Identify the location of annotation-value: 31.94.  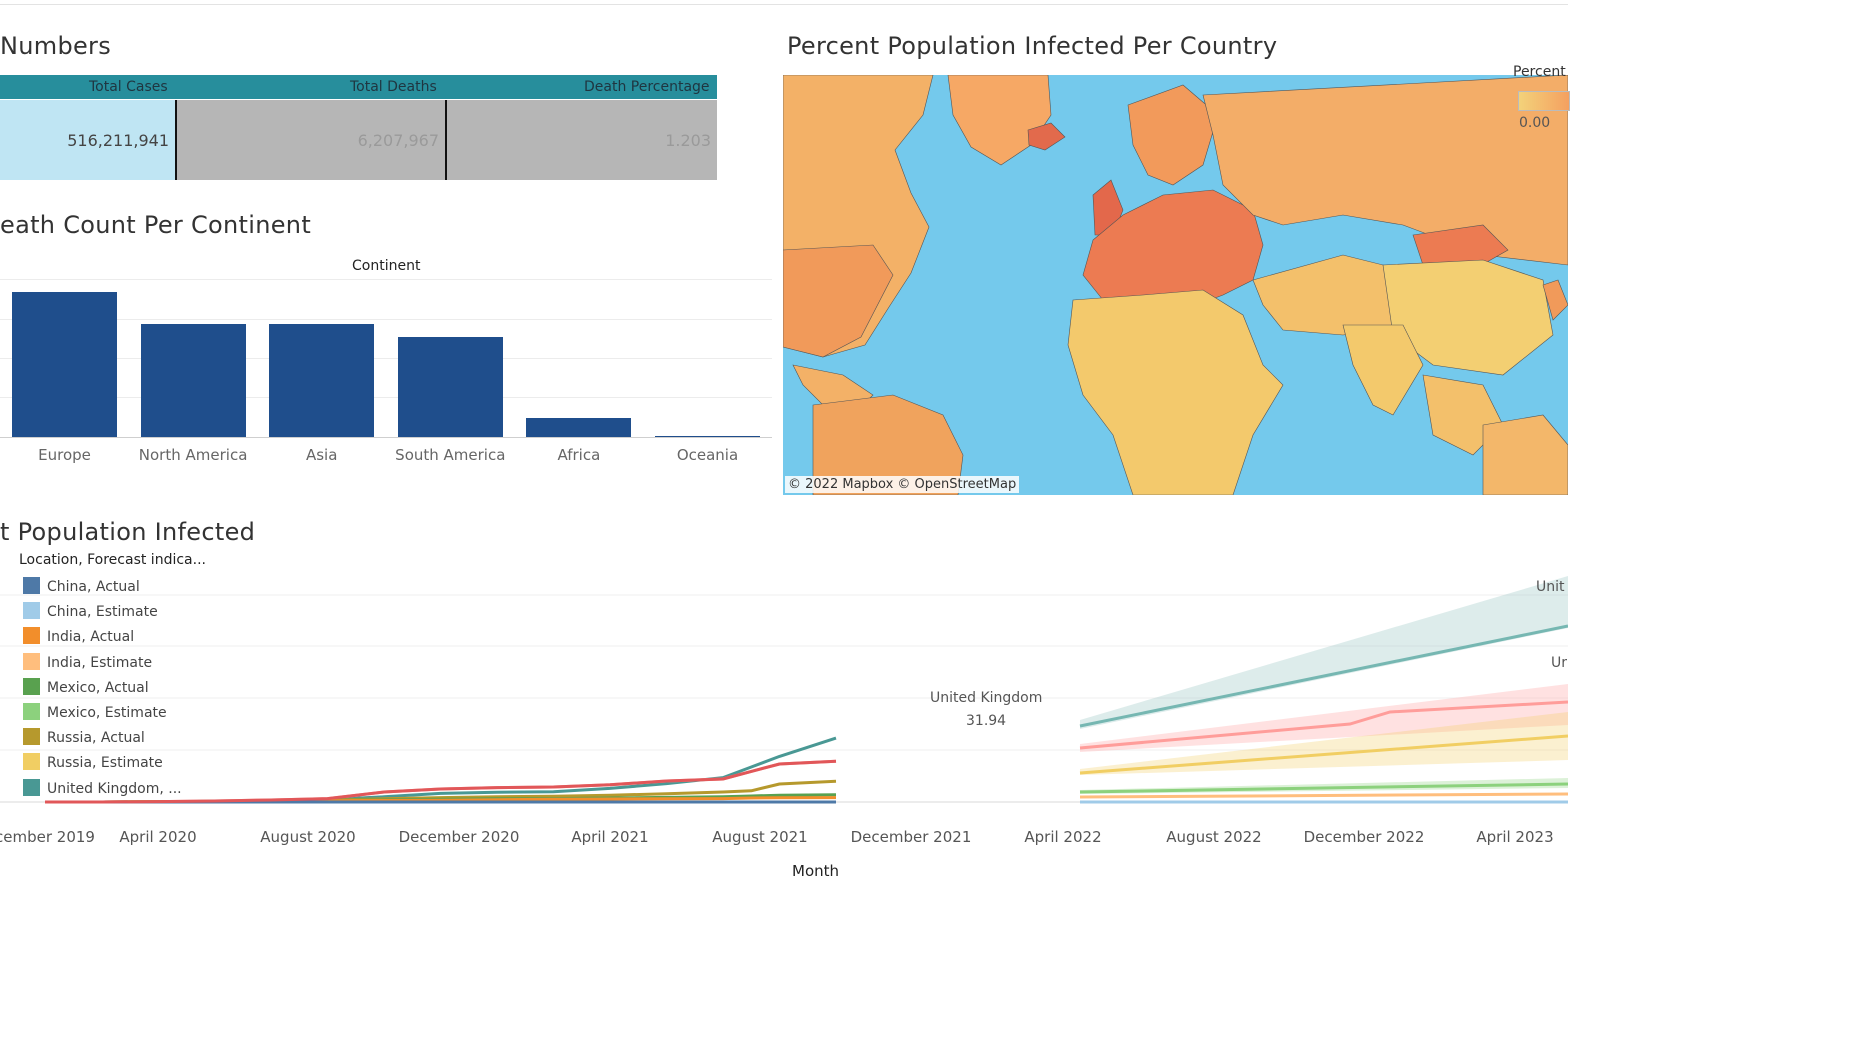
(986, 721).